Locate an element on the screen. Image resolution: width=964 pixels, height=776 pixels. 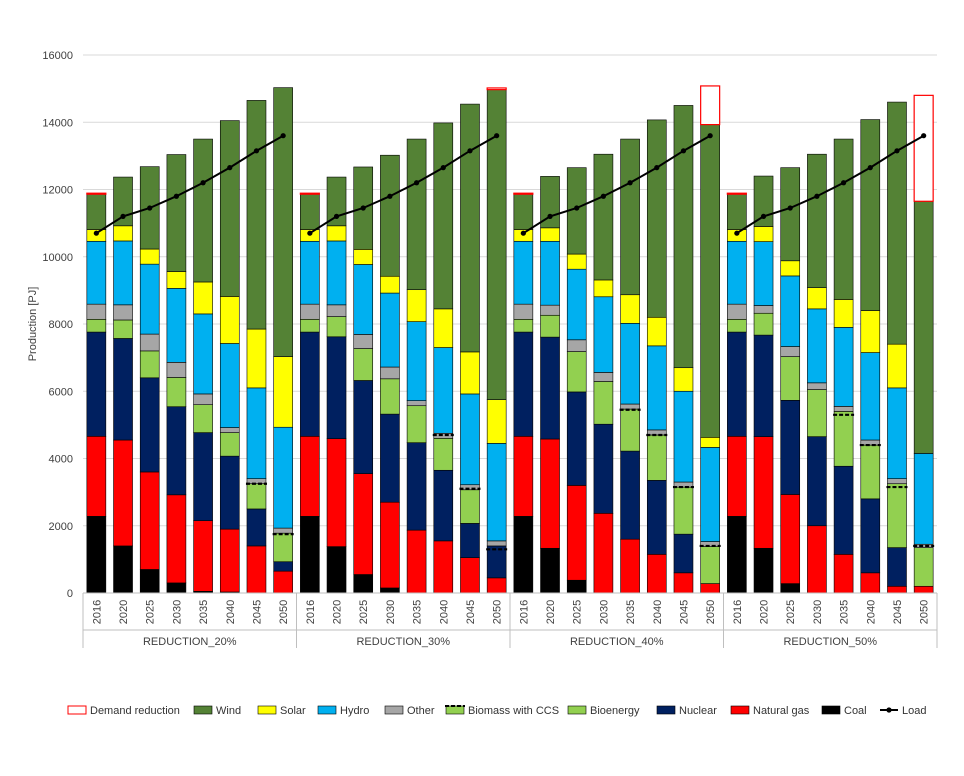
bar-reduction-30-2045-solar is located at coordinates (470, 373).